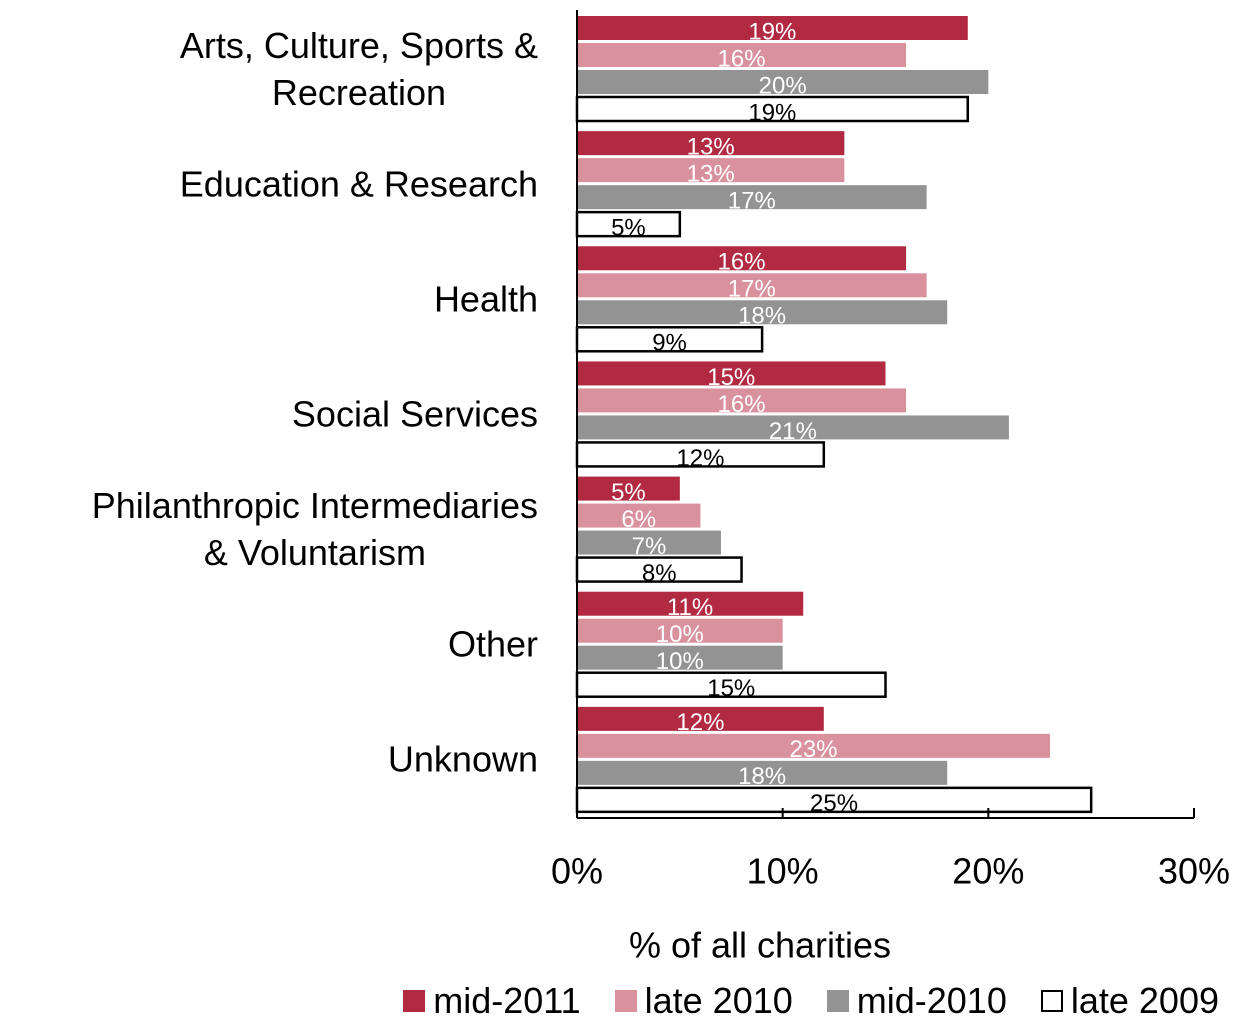  I want to click on data-label: 20%, so click(783, 85).